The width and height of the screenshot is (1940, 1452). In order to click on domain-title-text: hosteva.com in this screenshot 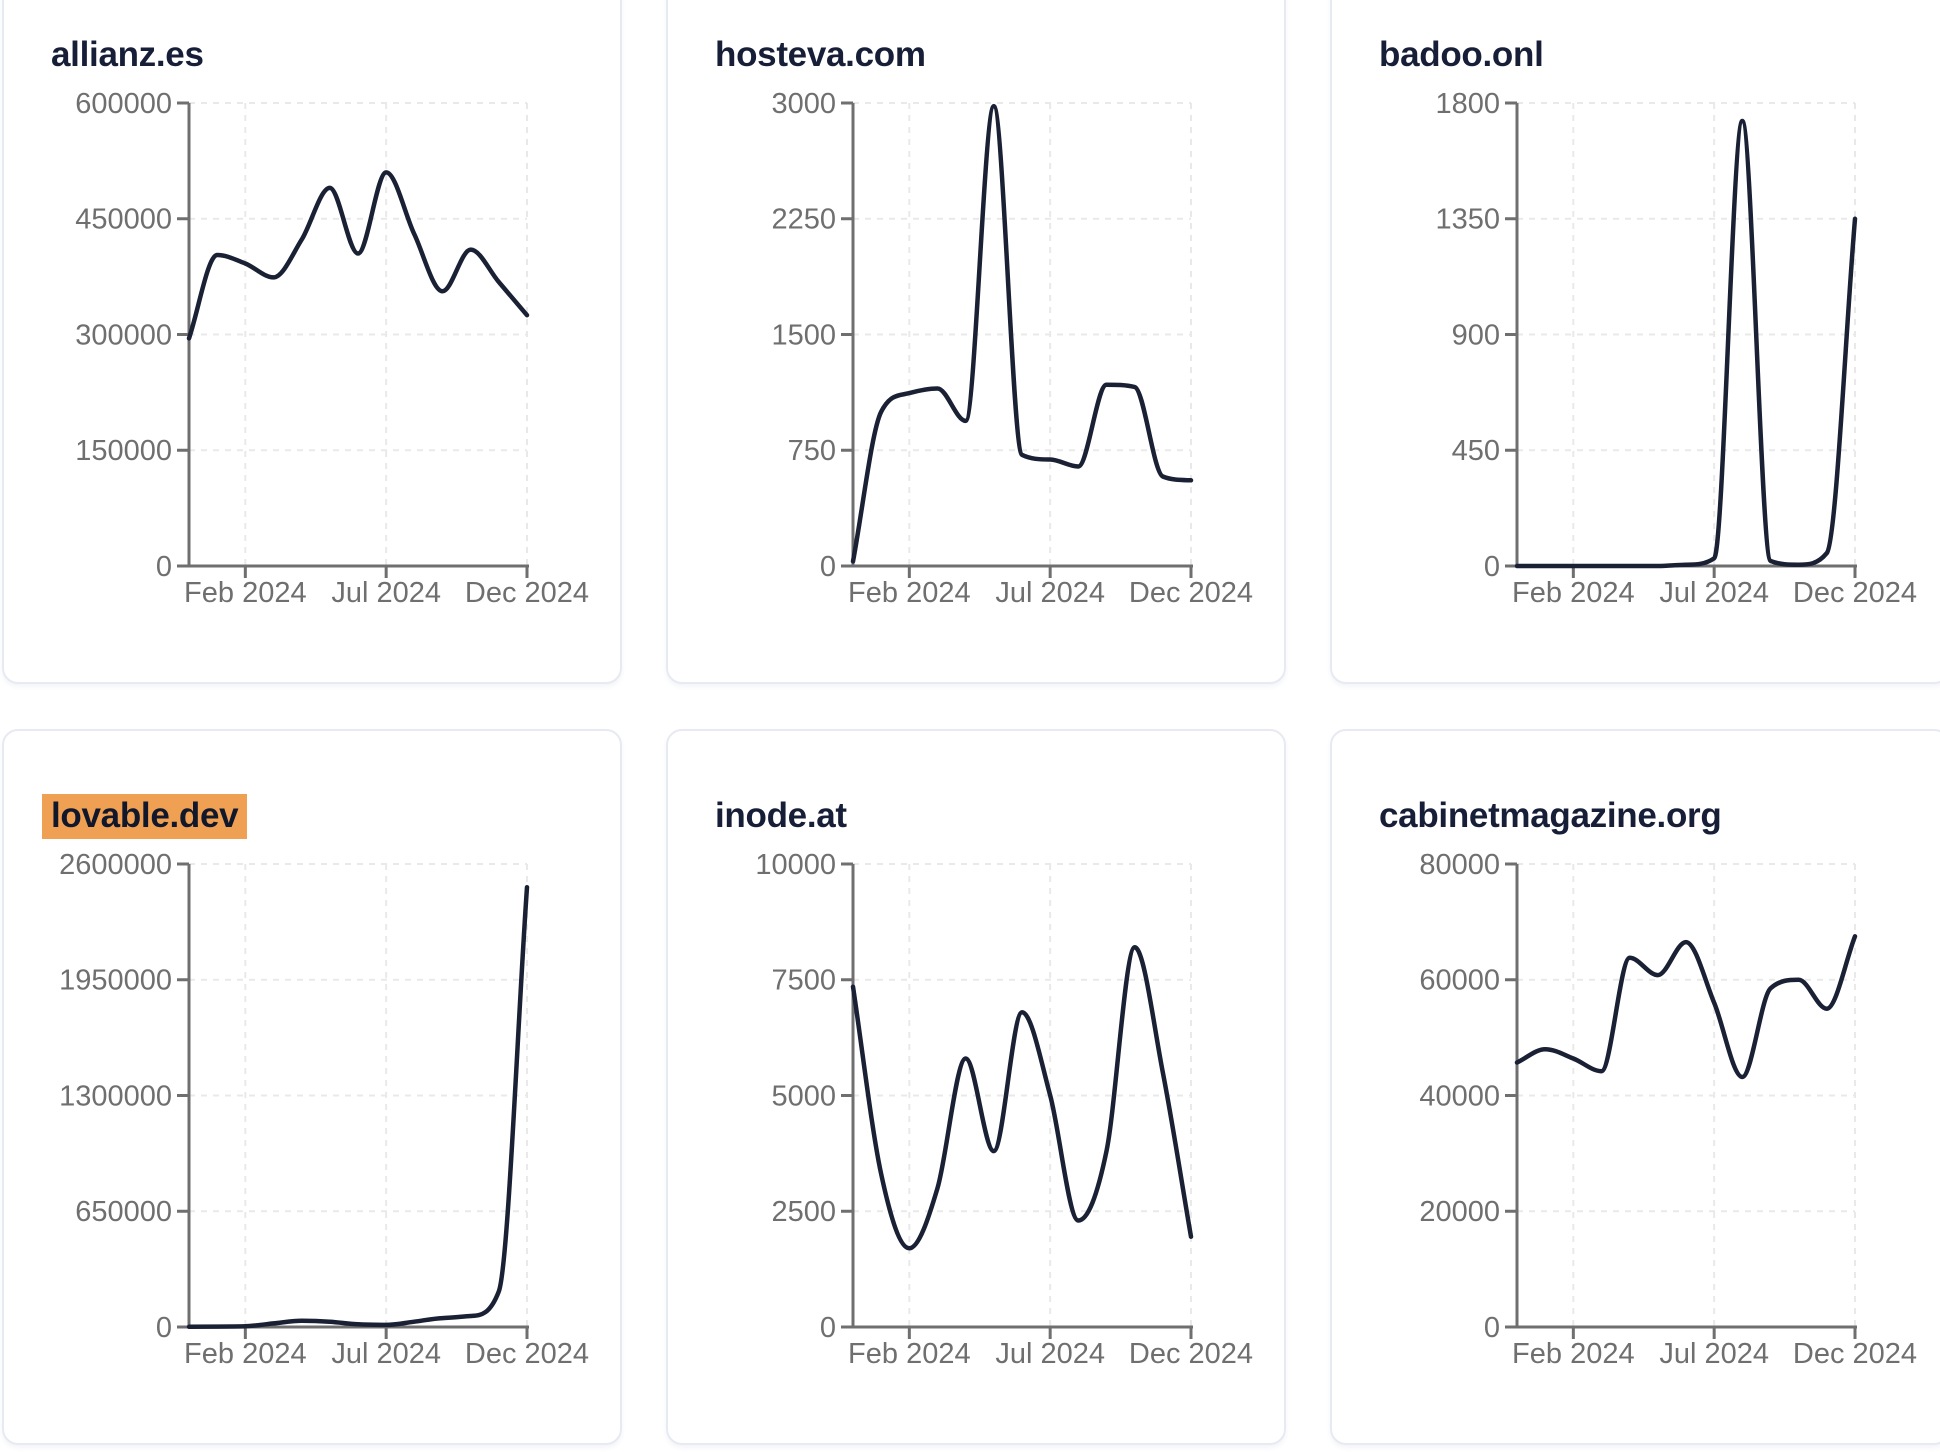, I will do `click(820, 55)`.